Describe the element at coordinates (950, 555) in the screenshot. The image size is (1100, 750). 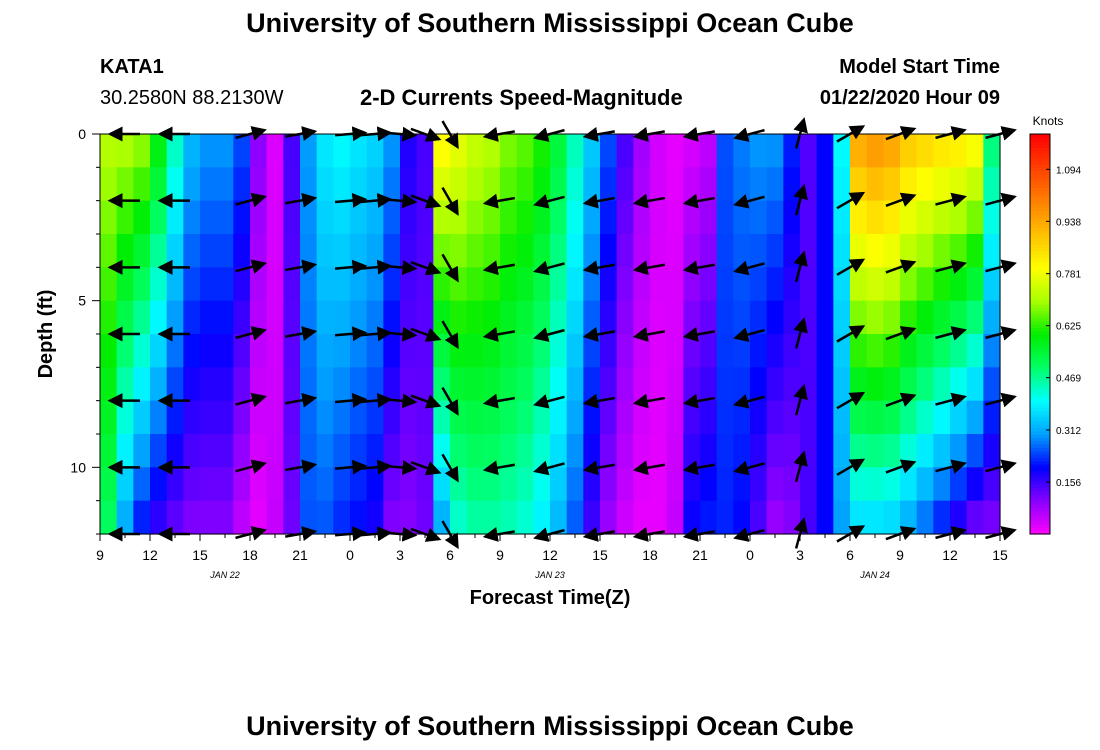
I see `x-tick-label: 12` at that location.